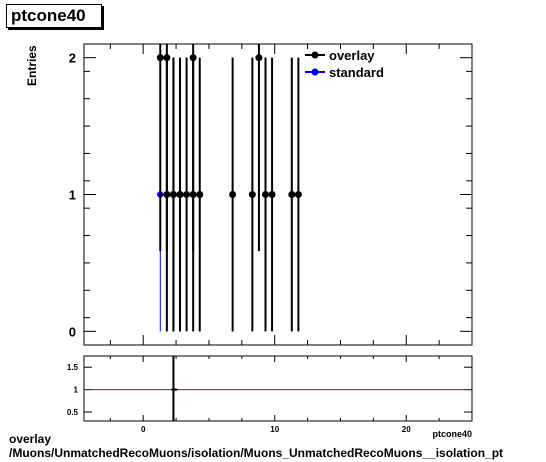 The height and width of the screenshot is (462, 546). I want to click on legend-label-standard: standard, so click(356, 72).